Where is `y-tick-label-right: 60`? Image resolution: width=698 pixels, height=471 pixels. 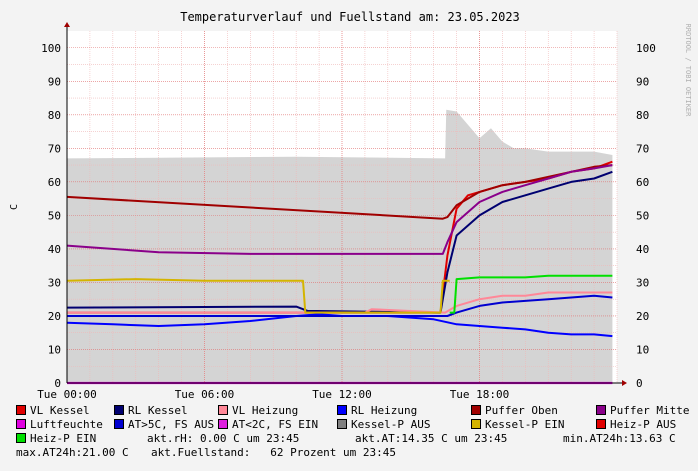 y-tick-label-right: 60 is located at coordinates (642, 182).